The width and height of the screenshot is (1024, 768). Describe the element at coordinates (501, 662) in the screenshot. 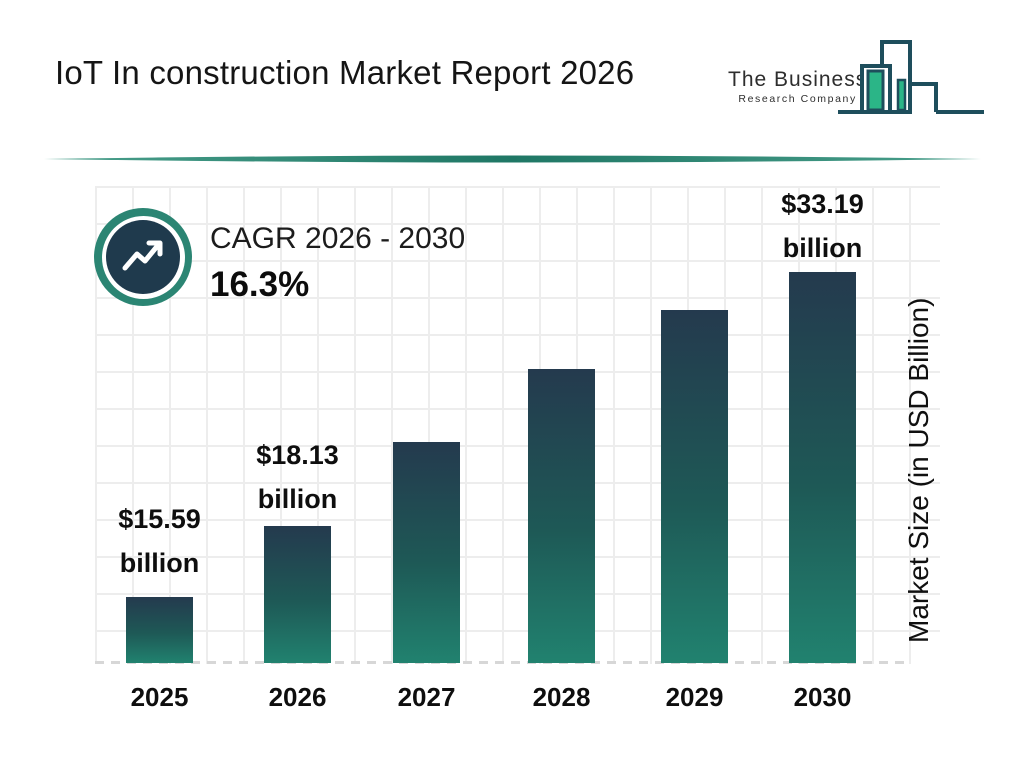

I see `x-axis-baseline` at that location.